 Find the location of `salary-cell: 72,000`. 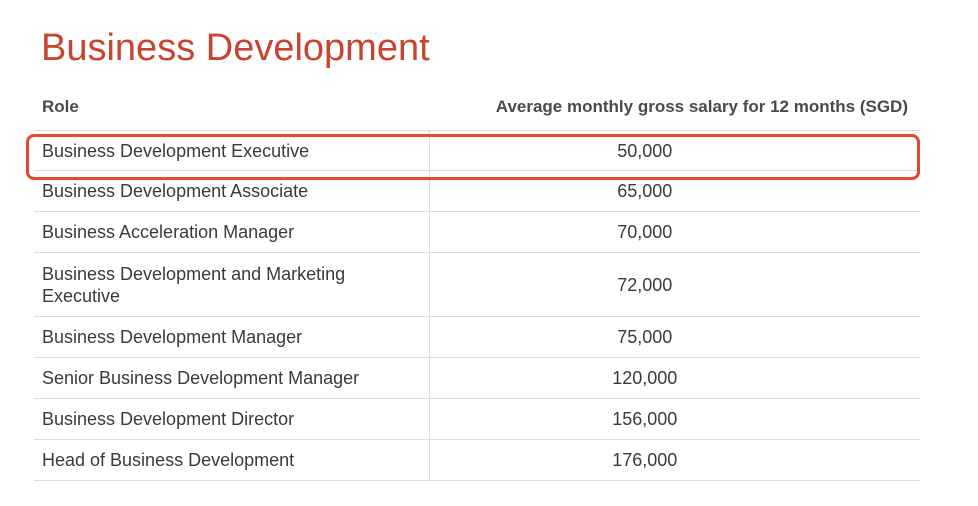

salary-cell: 72,000 is located at coordinates (674, 284).